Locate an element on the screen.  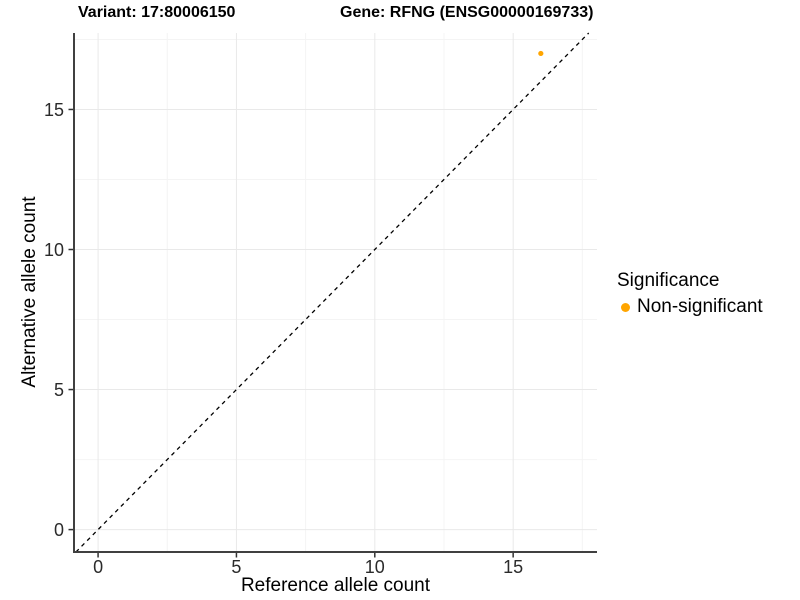
legend-point-icon is located at coordinates (625, 307).